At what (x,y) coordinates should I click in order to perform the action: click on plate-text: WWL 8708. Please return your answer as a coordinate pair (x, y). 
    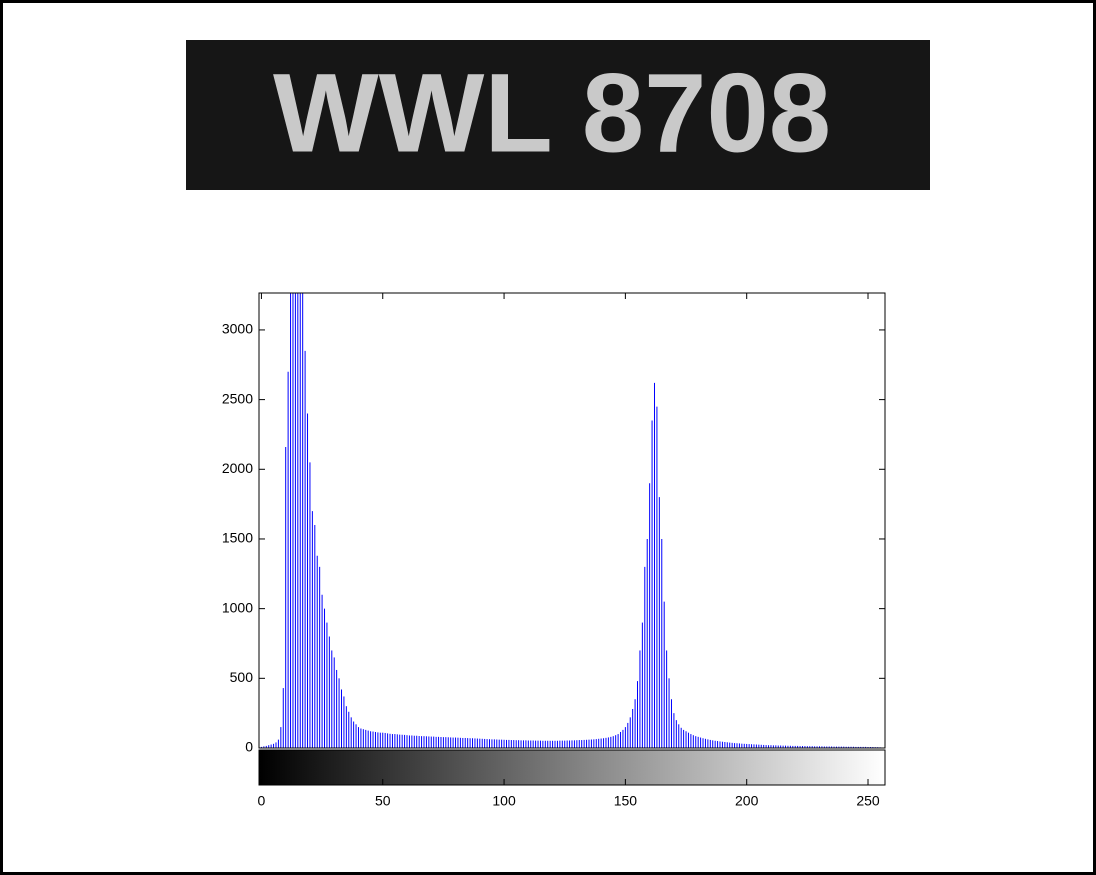
    Looking at the image, I should click on (552, 113).